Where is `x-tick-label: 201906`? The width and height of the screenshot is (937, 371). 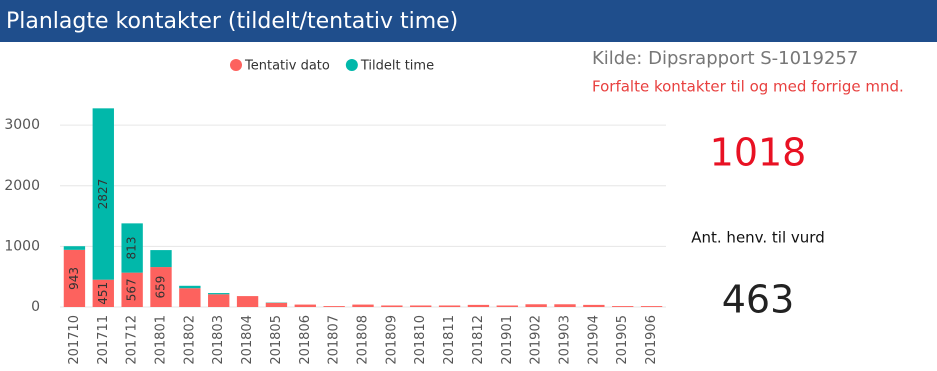 x-tick-label: 201906 is located at coordinates (651, 340).